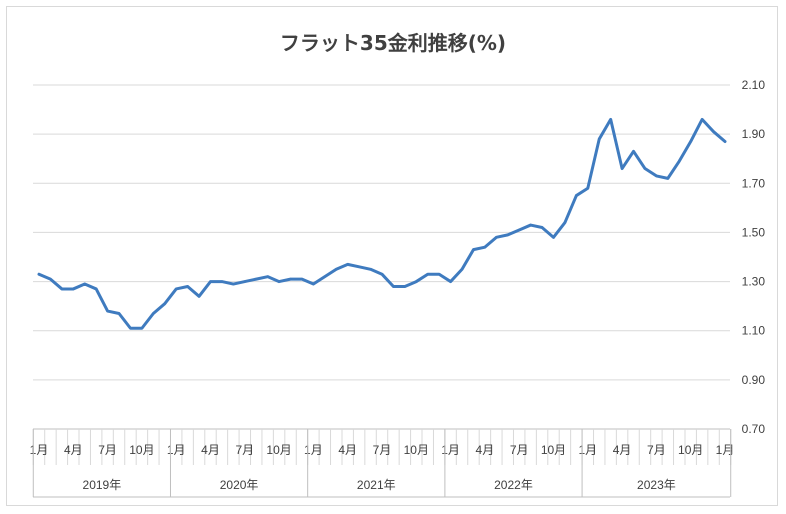 The height and width of the screenshot is (514, 786). I want to click on year-label: 2020年, so click(239, 485).